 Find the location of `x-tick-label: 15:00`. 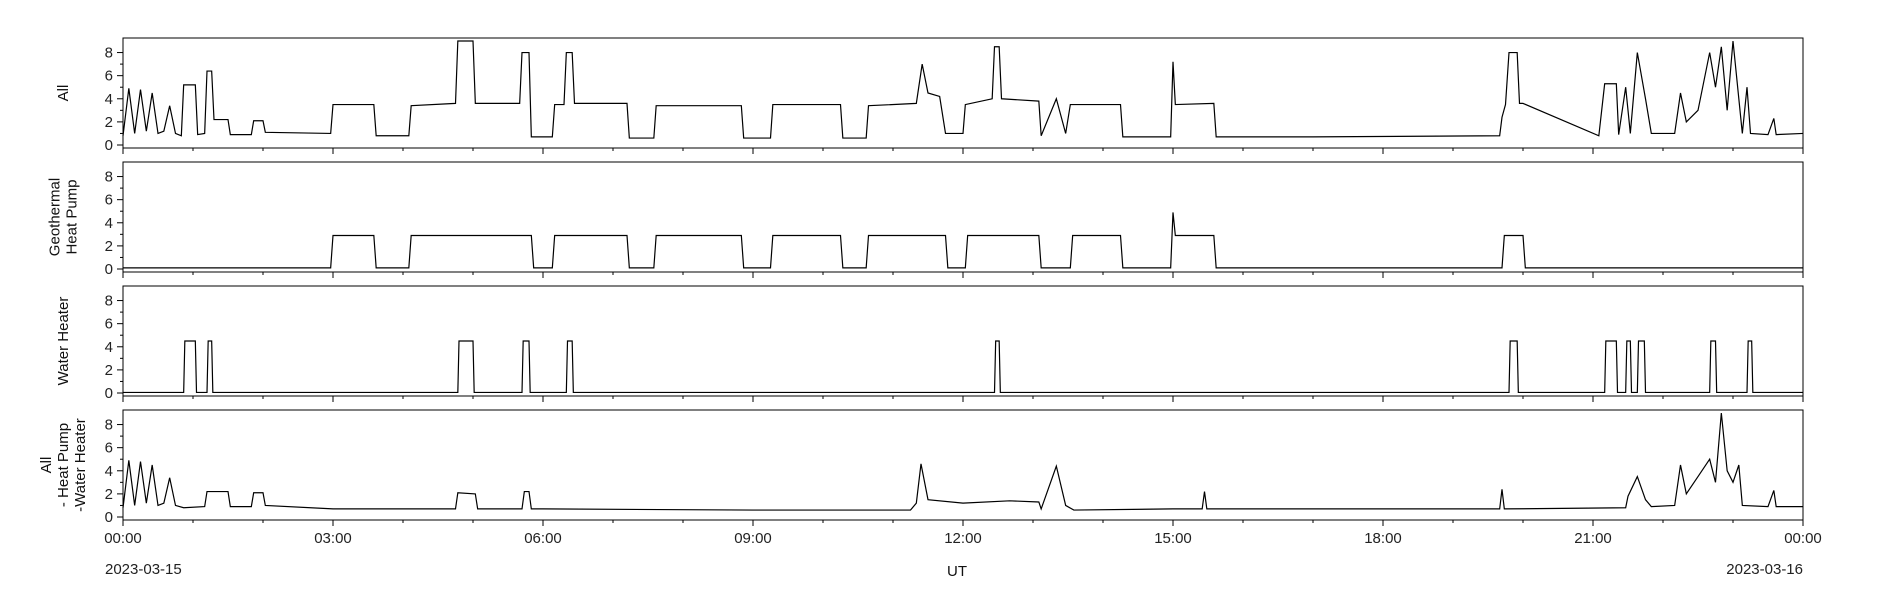

x-tick-label: 15:00 is located at coordinates (1173, 538).